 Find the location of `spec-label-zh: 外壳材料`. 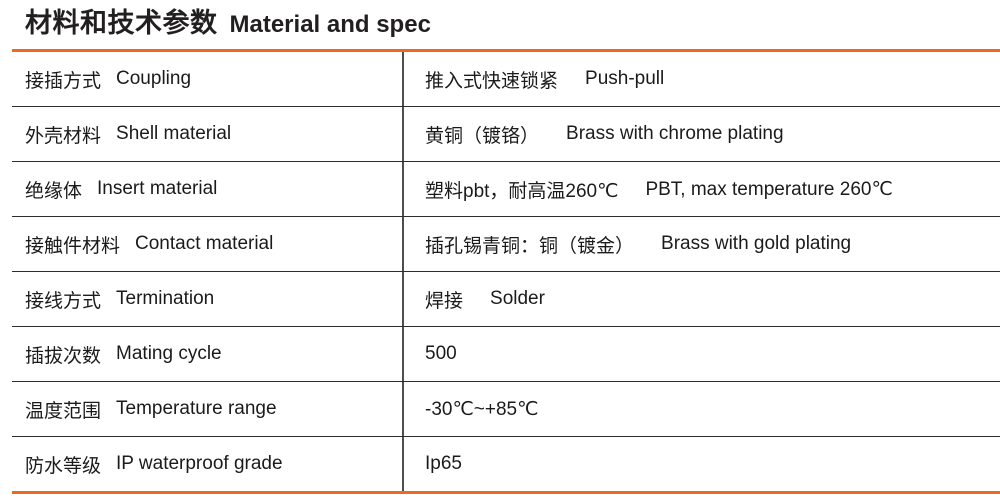

spec-label-zh: 外壳材料 is located at coordinates (63, 136).